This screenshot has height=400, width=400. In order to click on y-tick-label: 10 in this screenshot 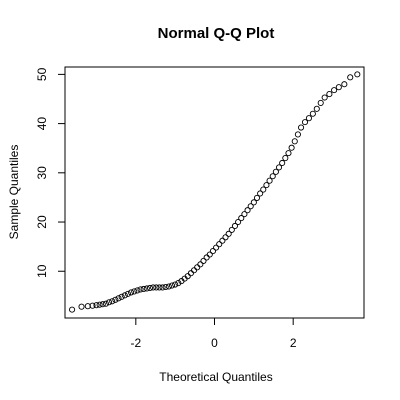, I will do `click(42, 271)`.